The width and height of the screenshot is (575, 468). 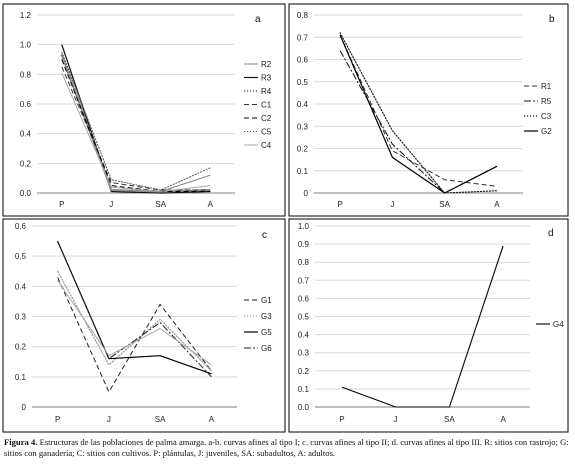 I want to click on series-line-g5, so click(x=134, y=307).